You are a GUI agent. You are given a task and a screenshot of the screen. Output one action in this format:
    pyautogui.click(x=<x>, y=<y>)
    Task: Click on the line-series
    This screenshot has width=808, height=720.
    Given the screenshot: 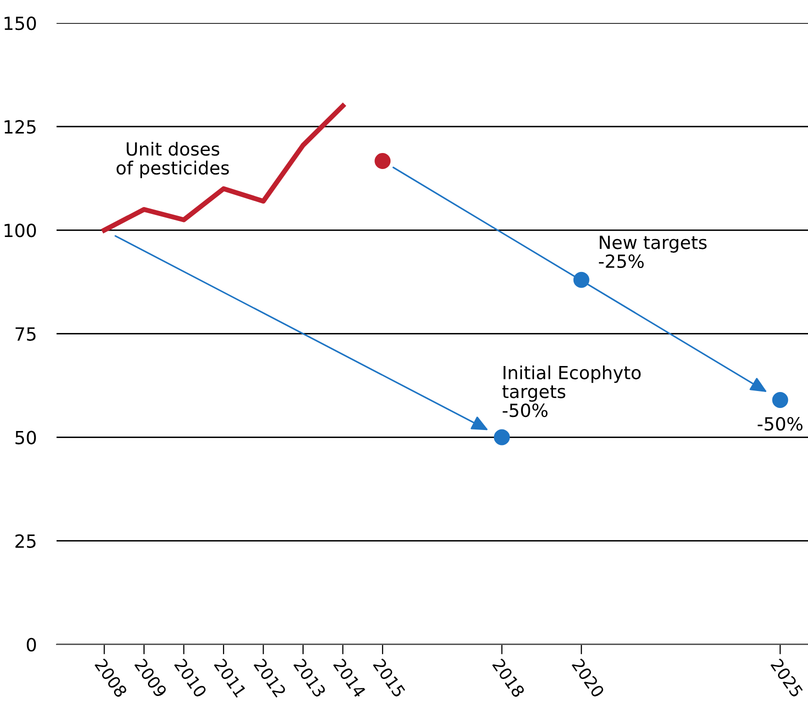 What is the action you would take?
    pyautogui.click(x=224, y=168)
    